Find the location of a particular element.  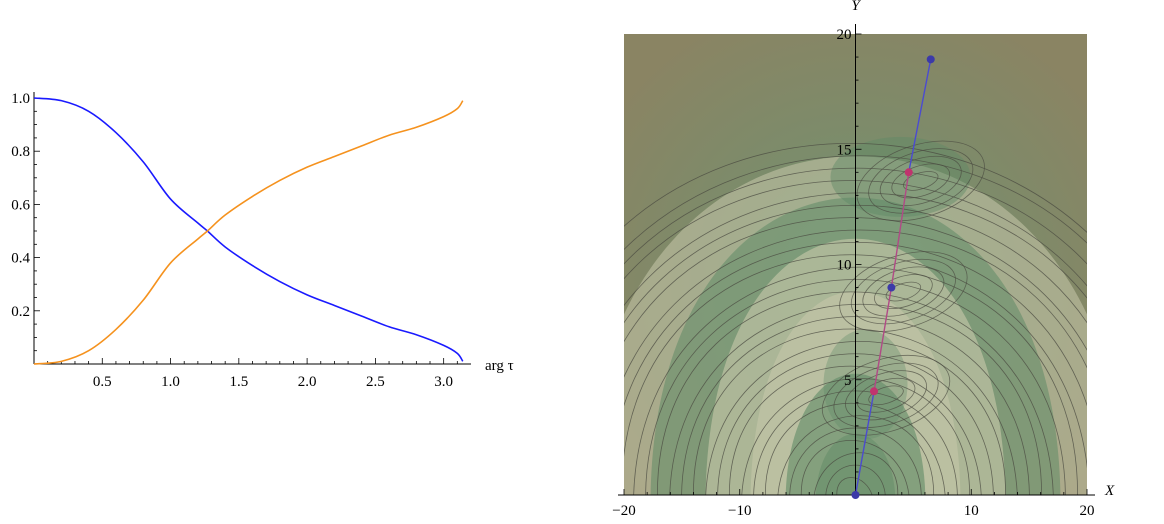

x-tick-label: −20 is located at coordinates (623, 511).